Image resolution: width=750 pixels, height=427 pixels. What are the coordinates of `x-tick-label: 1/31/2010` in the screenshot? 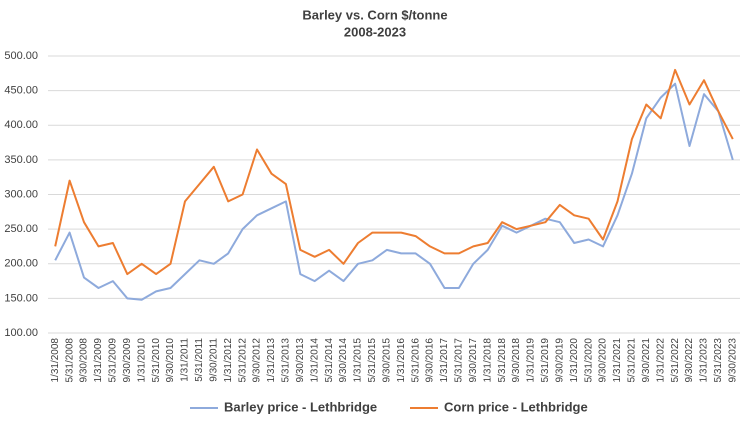 It's located at (141, 360).